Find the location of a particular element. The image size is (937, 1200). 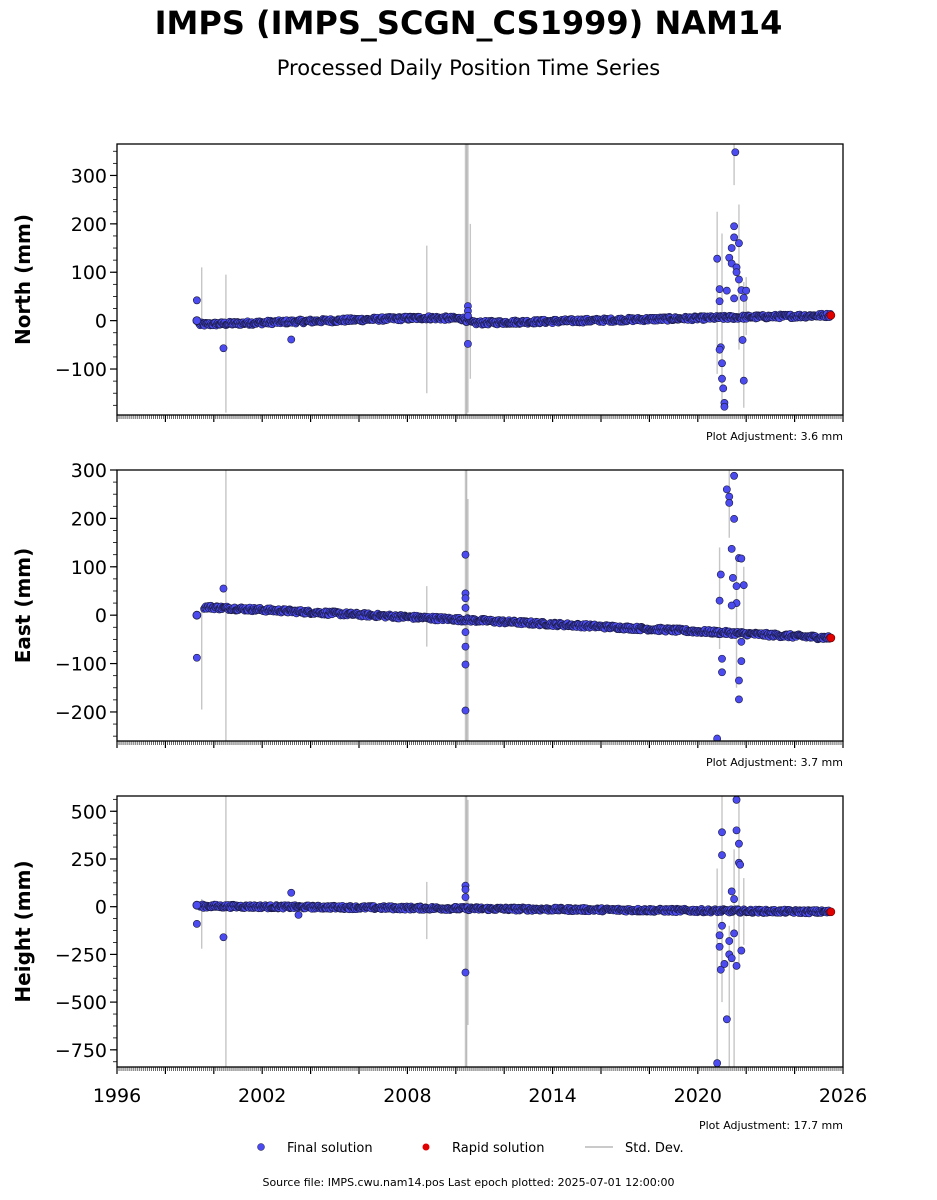

plot-adjustment-label: Plot Adjustment: 3.7 mm is located at coordinates (774, 762).